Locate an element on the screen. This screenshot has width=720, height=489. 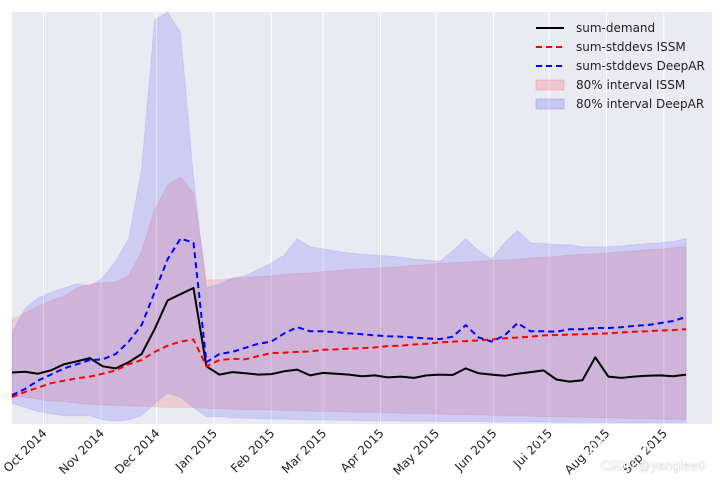
legend-label: sum-demand is located at coordinates (615, 28).